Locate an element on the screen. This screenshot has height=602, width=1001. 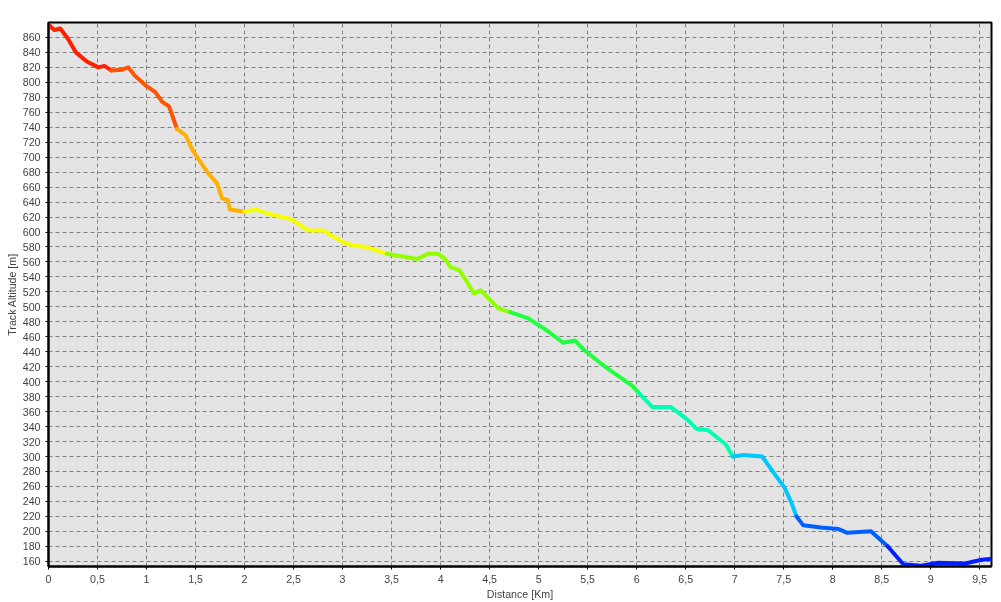
y-tick-label: 820 is located at coordinates (31, 67).